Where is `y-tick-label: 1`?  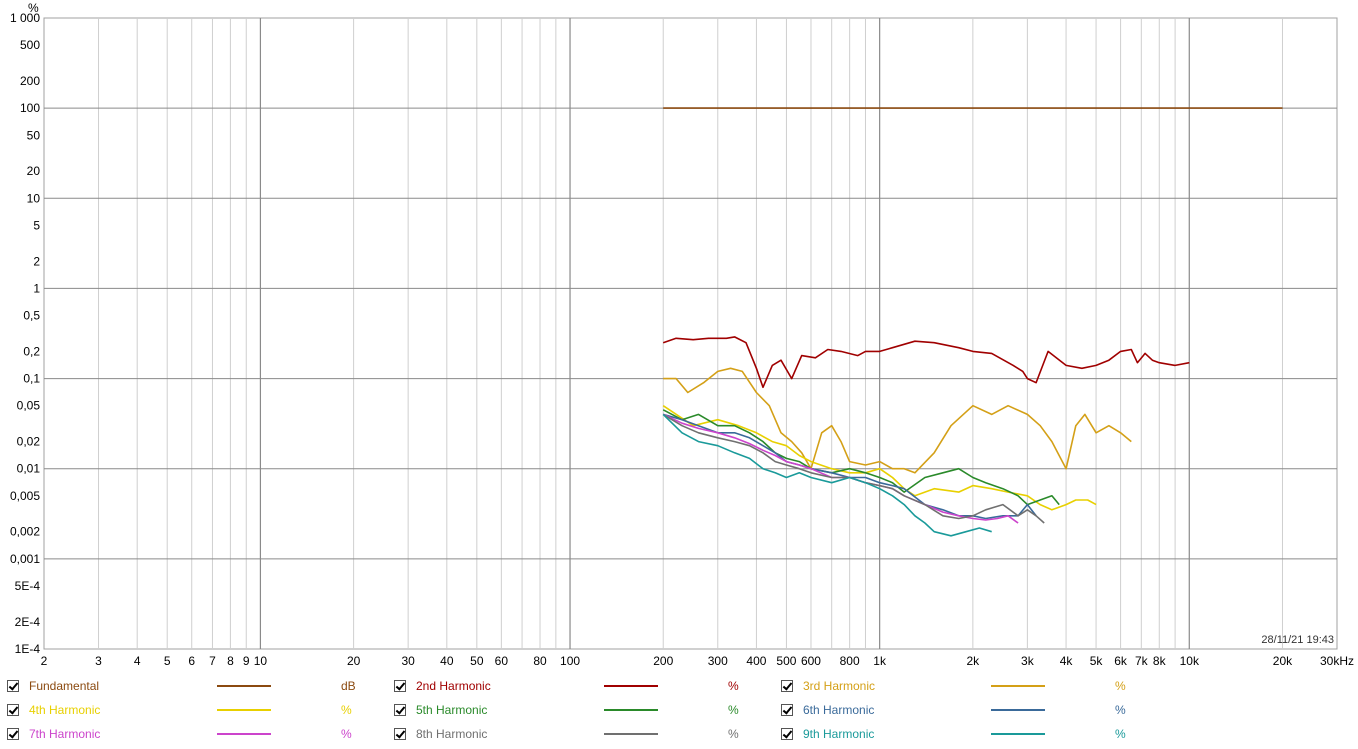
y-tick-label: 1 is located at coordinates (36, 288).